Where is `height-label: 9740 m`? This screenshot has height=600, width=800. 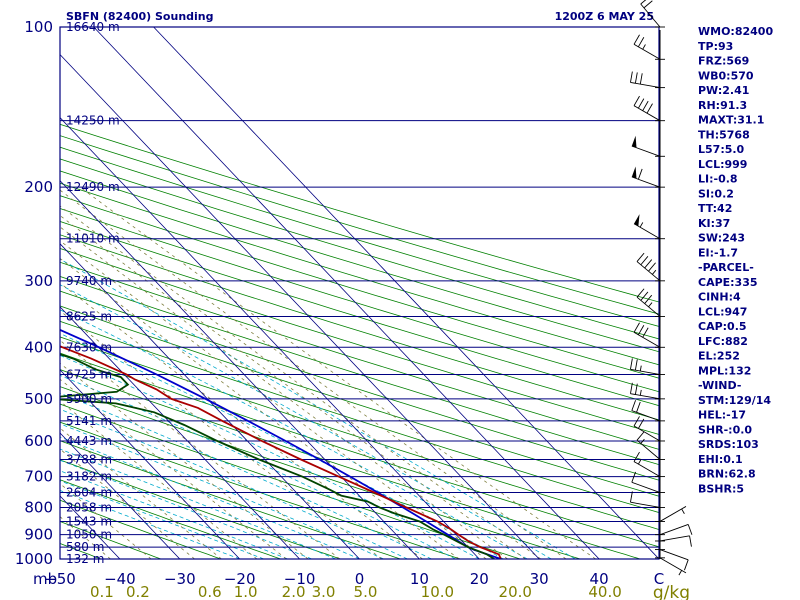 height-label: 9740 m is located at coordinates (89, 281).